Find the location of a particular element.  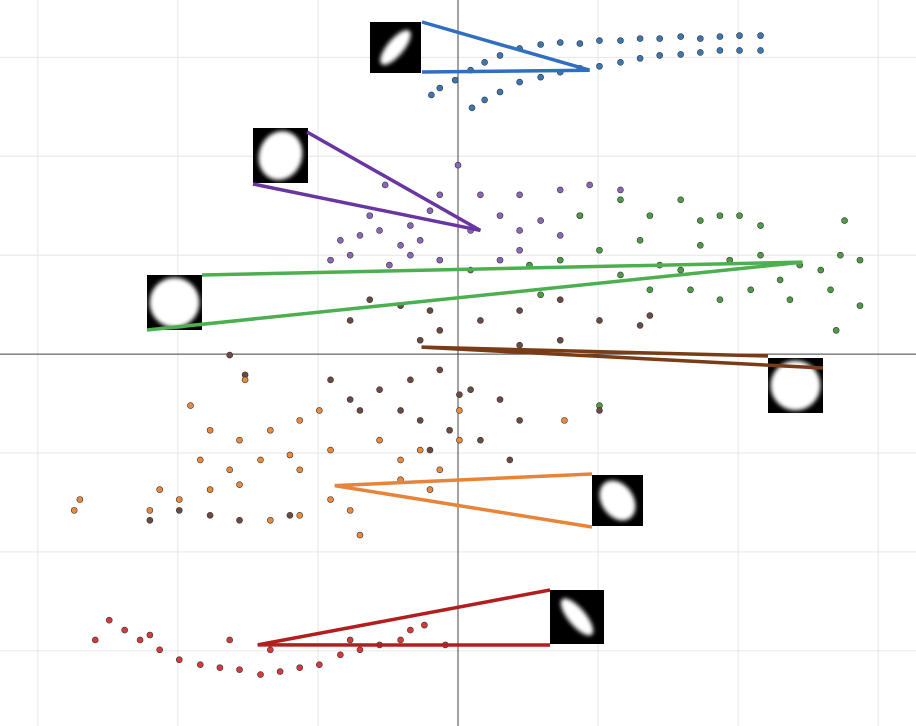

thumbnail-round-blob is located at coordinates (367, 180).